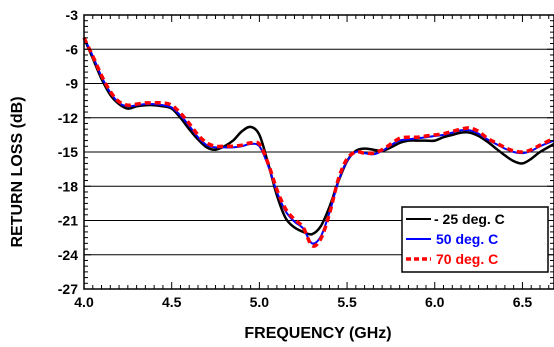 This screenshot has width=554, height=347. What do you see at coordinates (172, 302) in the screenshot?
I see `x-tick-label: 4.5` at bounding box center [172, 302].